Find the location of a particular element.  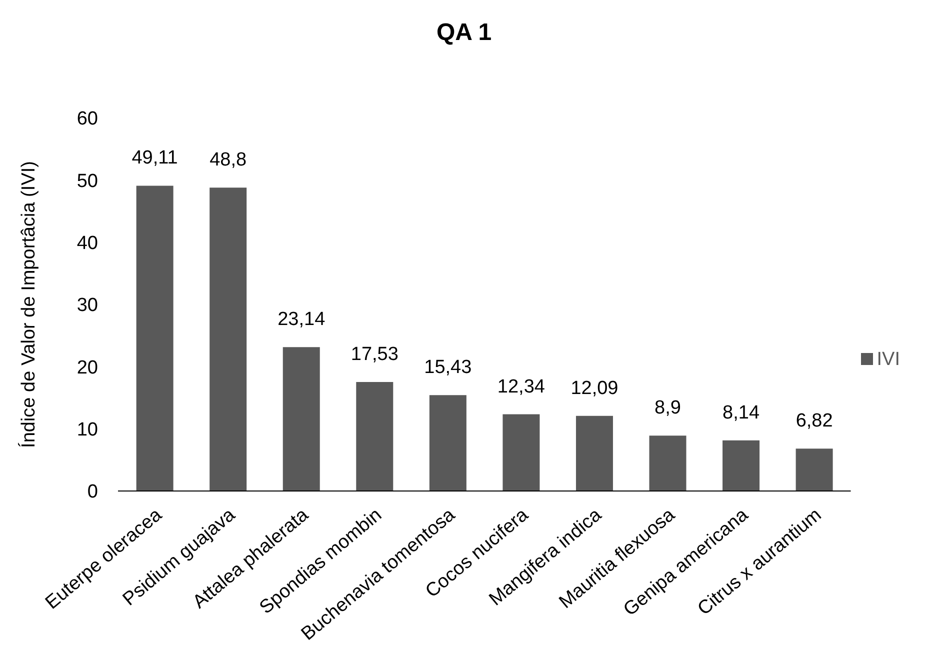

data-label: 8,9 is located at coordinates (667, 408).